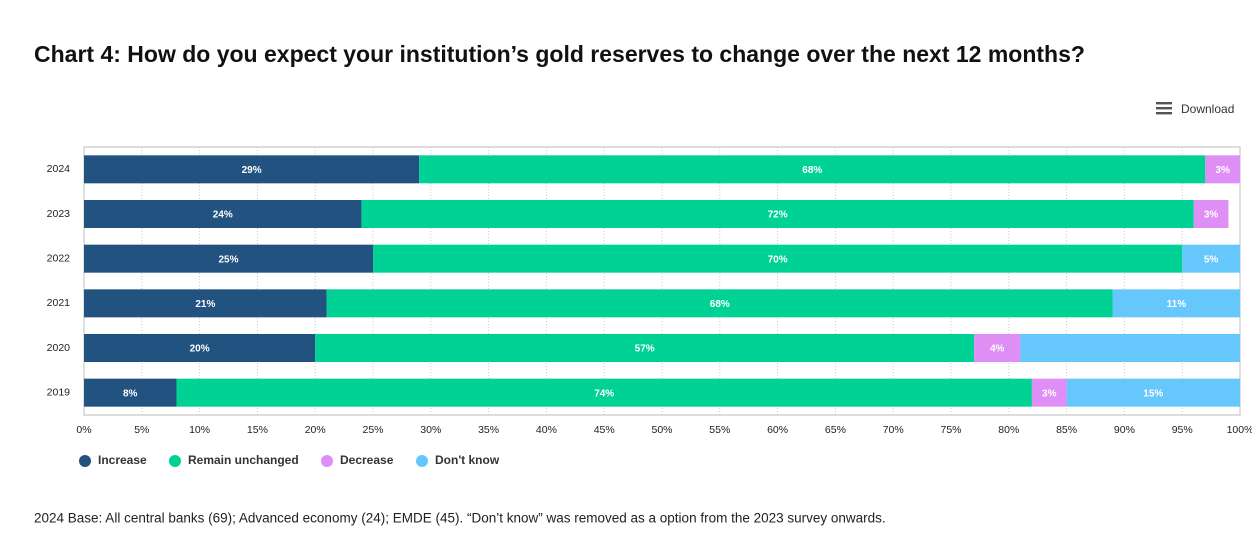  What do you see at coordinates (59, 214) in the screenshot?
I see `y-tick-label: 2023` at bounding box center [59, 214].